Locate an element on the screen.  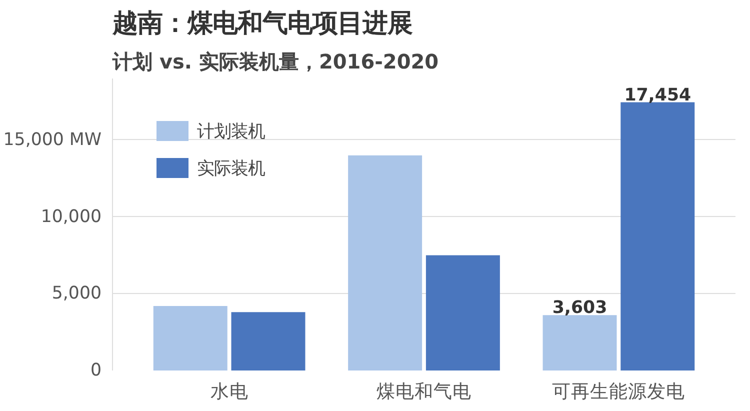
y-tick-label: 0 is located at coordinates (96, 370).